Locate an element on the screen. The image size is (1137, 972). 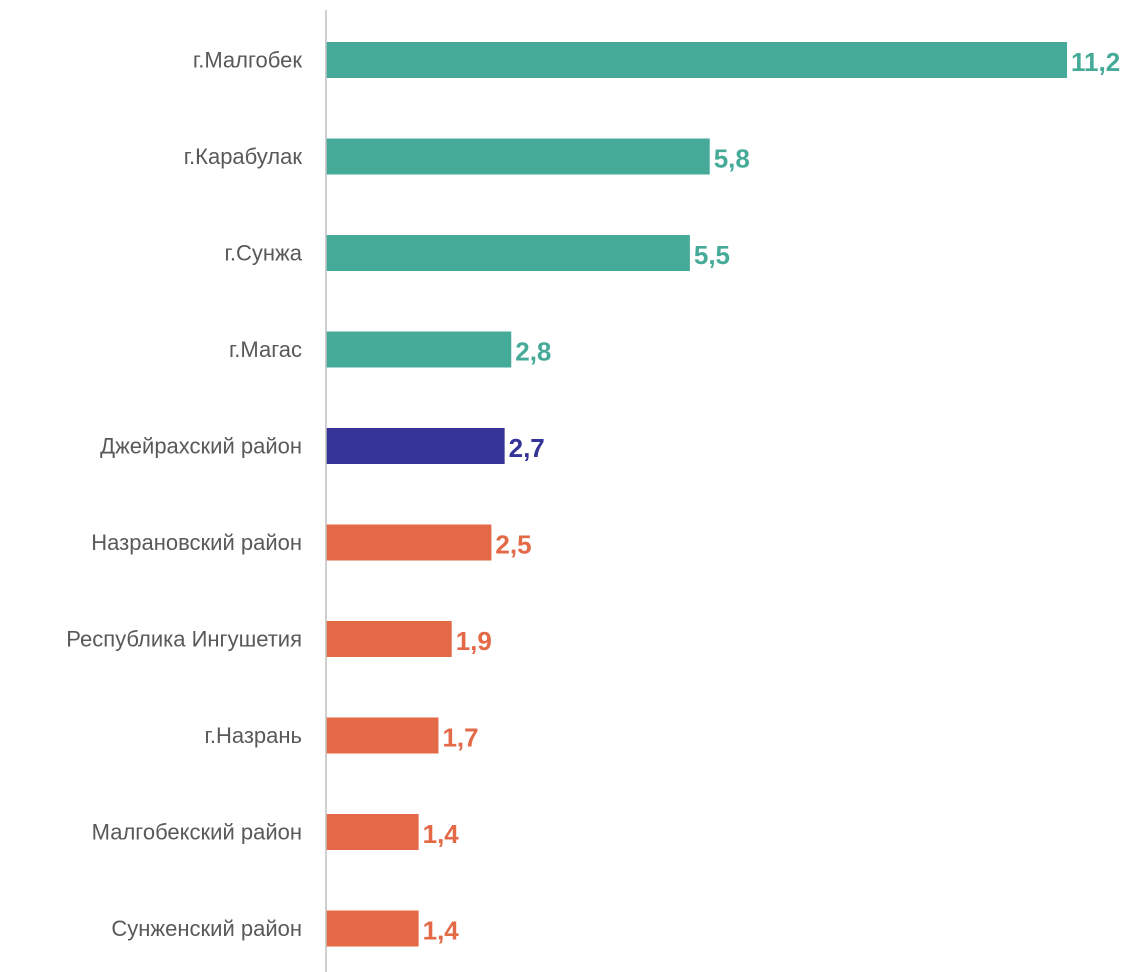
category-label-5: Назрановский район is located at coordinates (196, 542).